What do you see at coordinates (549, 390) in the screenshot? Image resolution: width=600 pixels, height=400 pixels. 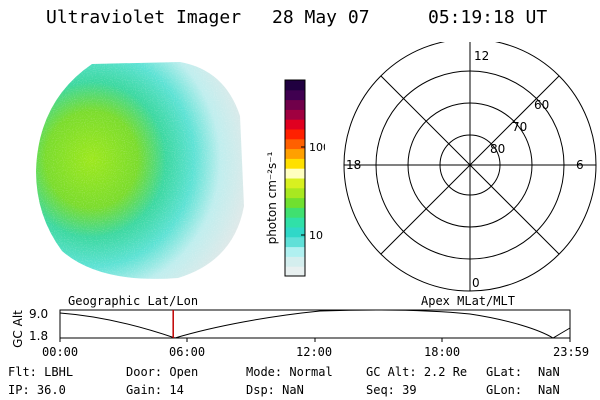 I see `info-glon-value: NaN` at bounding box center [549, 390].